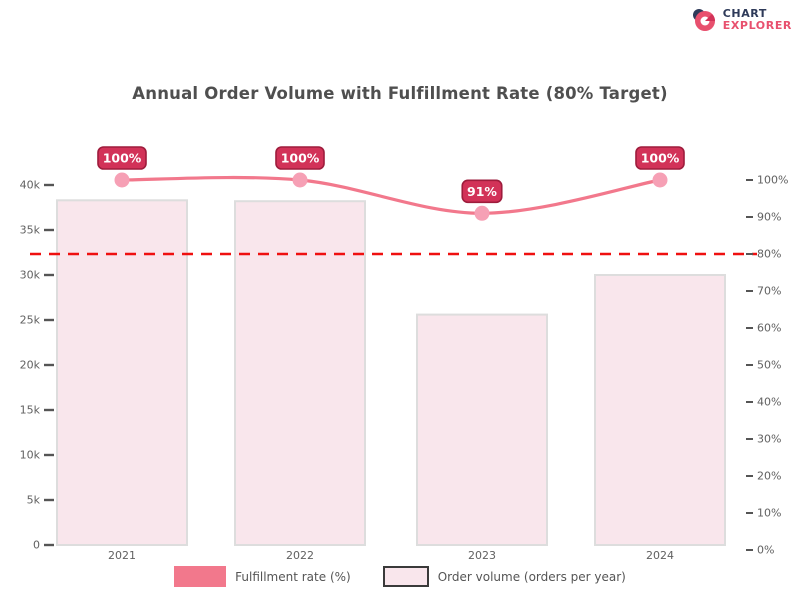 Image resolution: width=800 pixels, height=600 pixels. What do you see at coordinates (660, 555) in the screenshot?
I see `x-axis-label: 2024` at bounding box center [660, 555].